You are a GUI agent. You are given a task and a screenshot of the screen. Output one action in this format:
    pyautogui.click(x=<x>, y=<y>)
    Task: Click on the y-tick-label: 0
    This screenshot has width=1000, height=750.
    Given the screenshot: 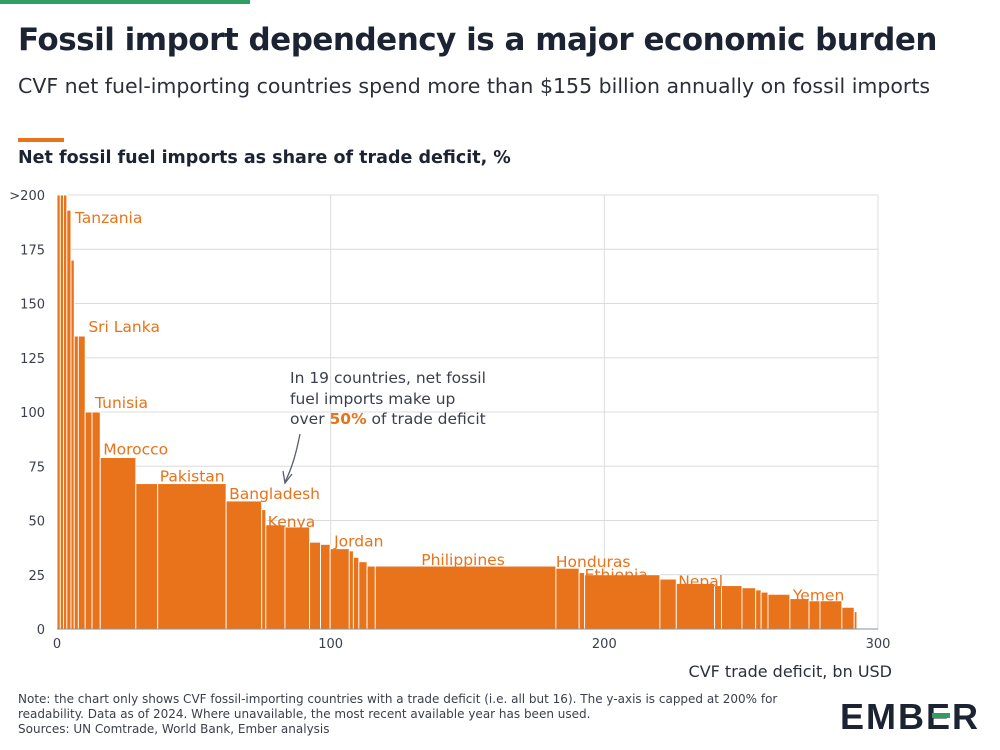 What is the action you would take?
    pyautogui.click(x=41, y=630)
    